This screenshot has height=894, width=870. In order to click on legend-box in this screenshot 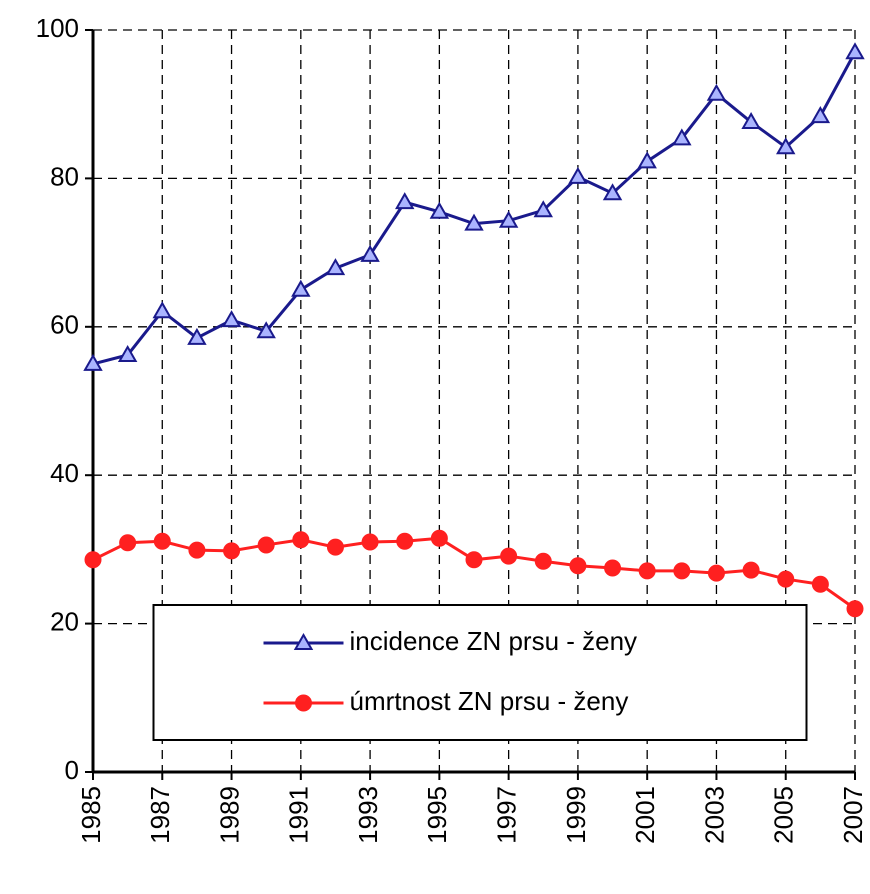, I will do `click(480, 672)`.